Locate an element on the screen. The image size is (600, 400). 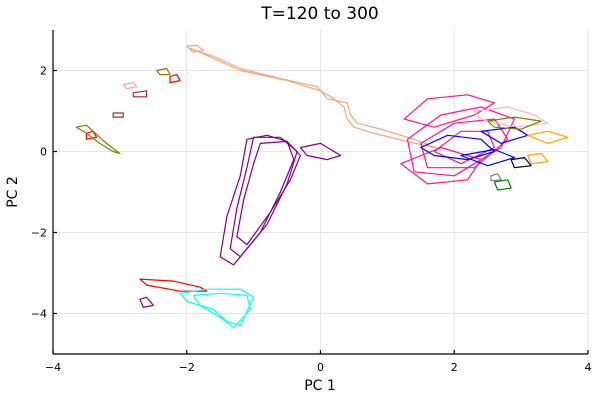
y-axis-label: PC 2 is located at coordinates (13, 192).